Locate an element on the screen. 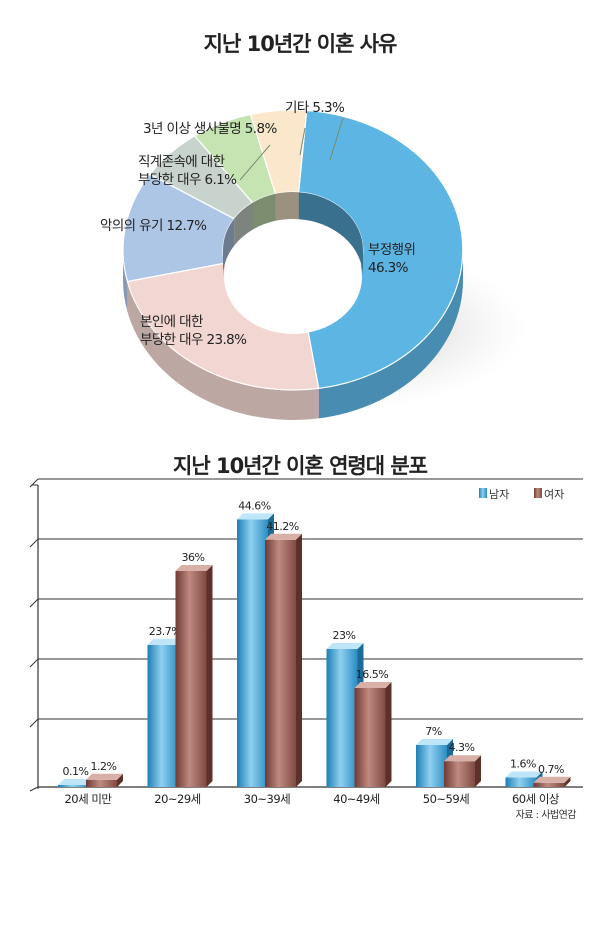  donut-label-line: 악의의 유기 12.7% is located at coordinates (153, 226).